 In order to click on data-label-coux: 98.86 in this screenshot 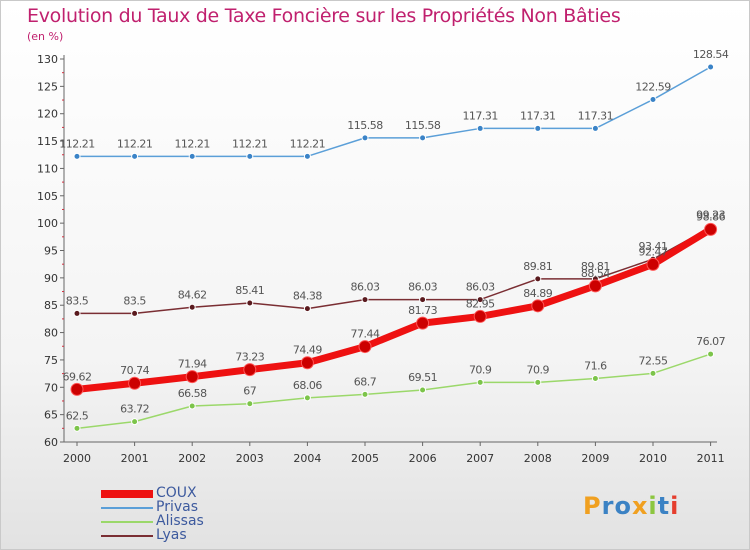, I will do `click(710, 216)`.